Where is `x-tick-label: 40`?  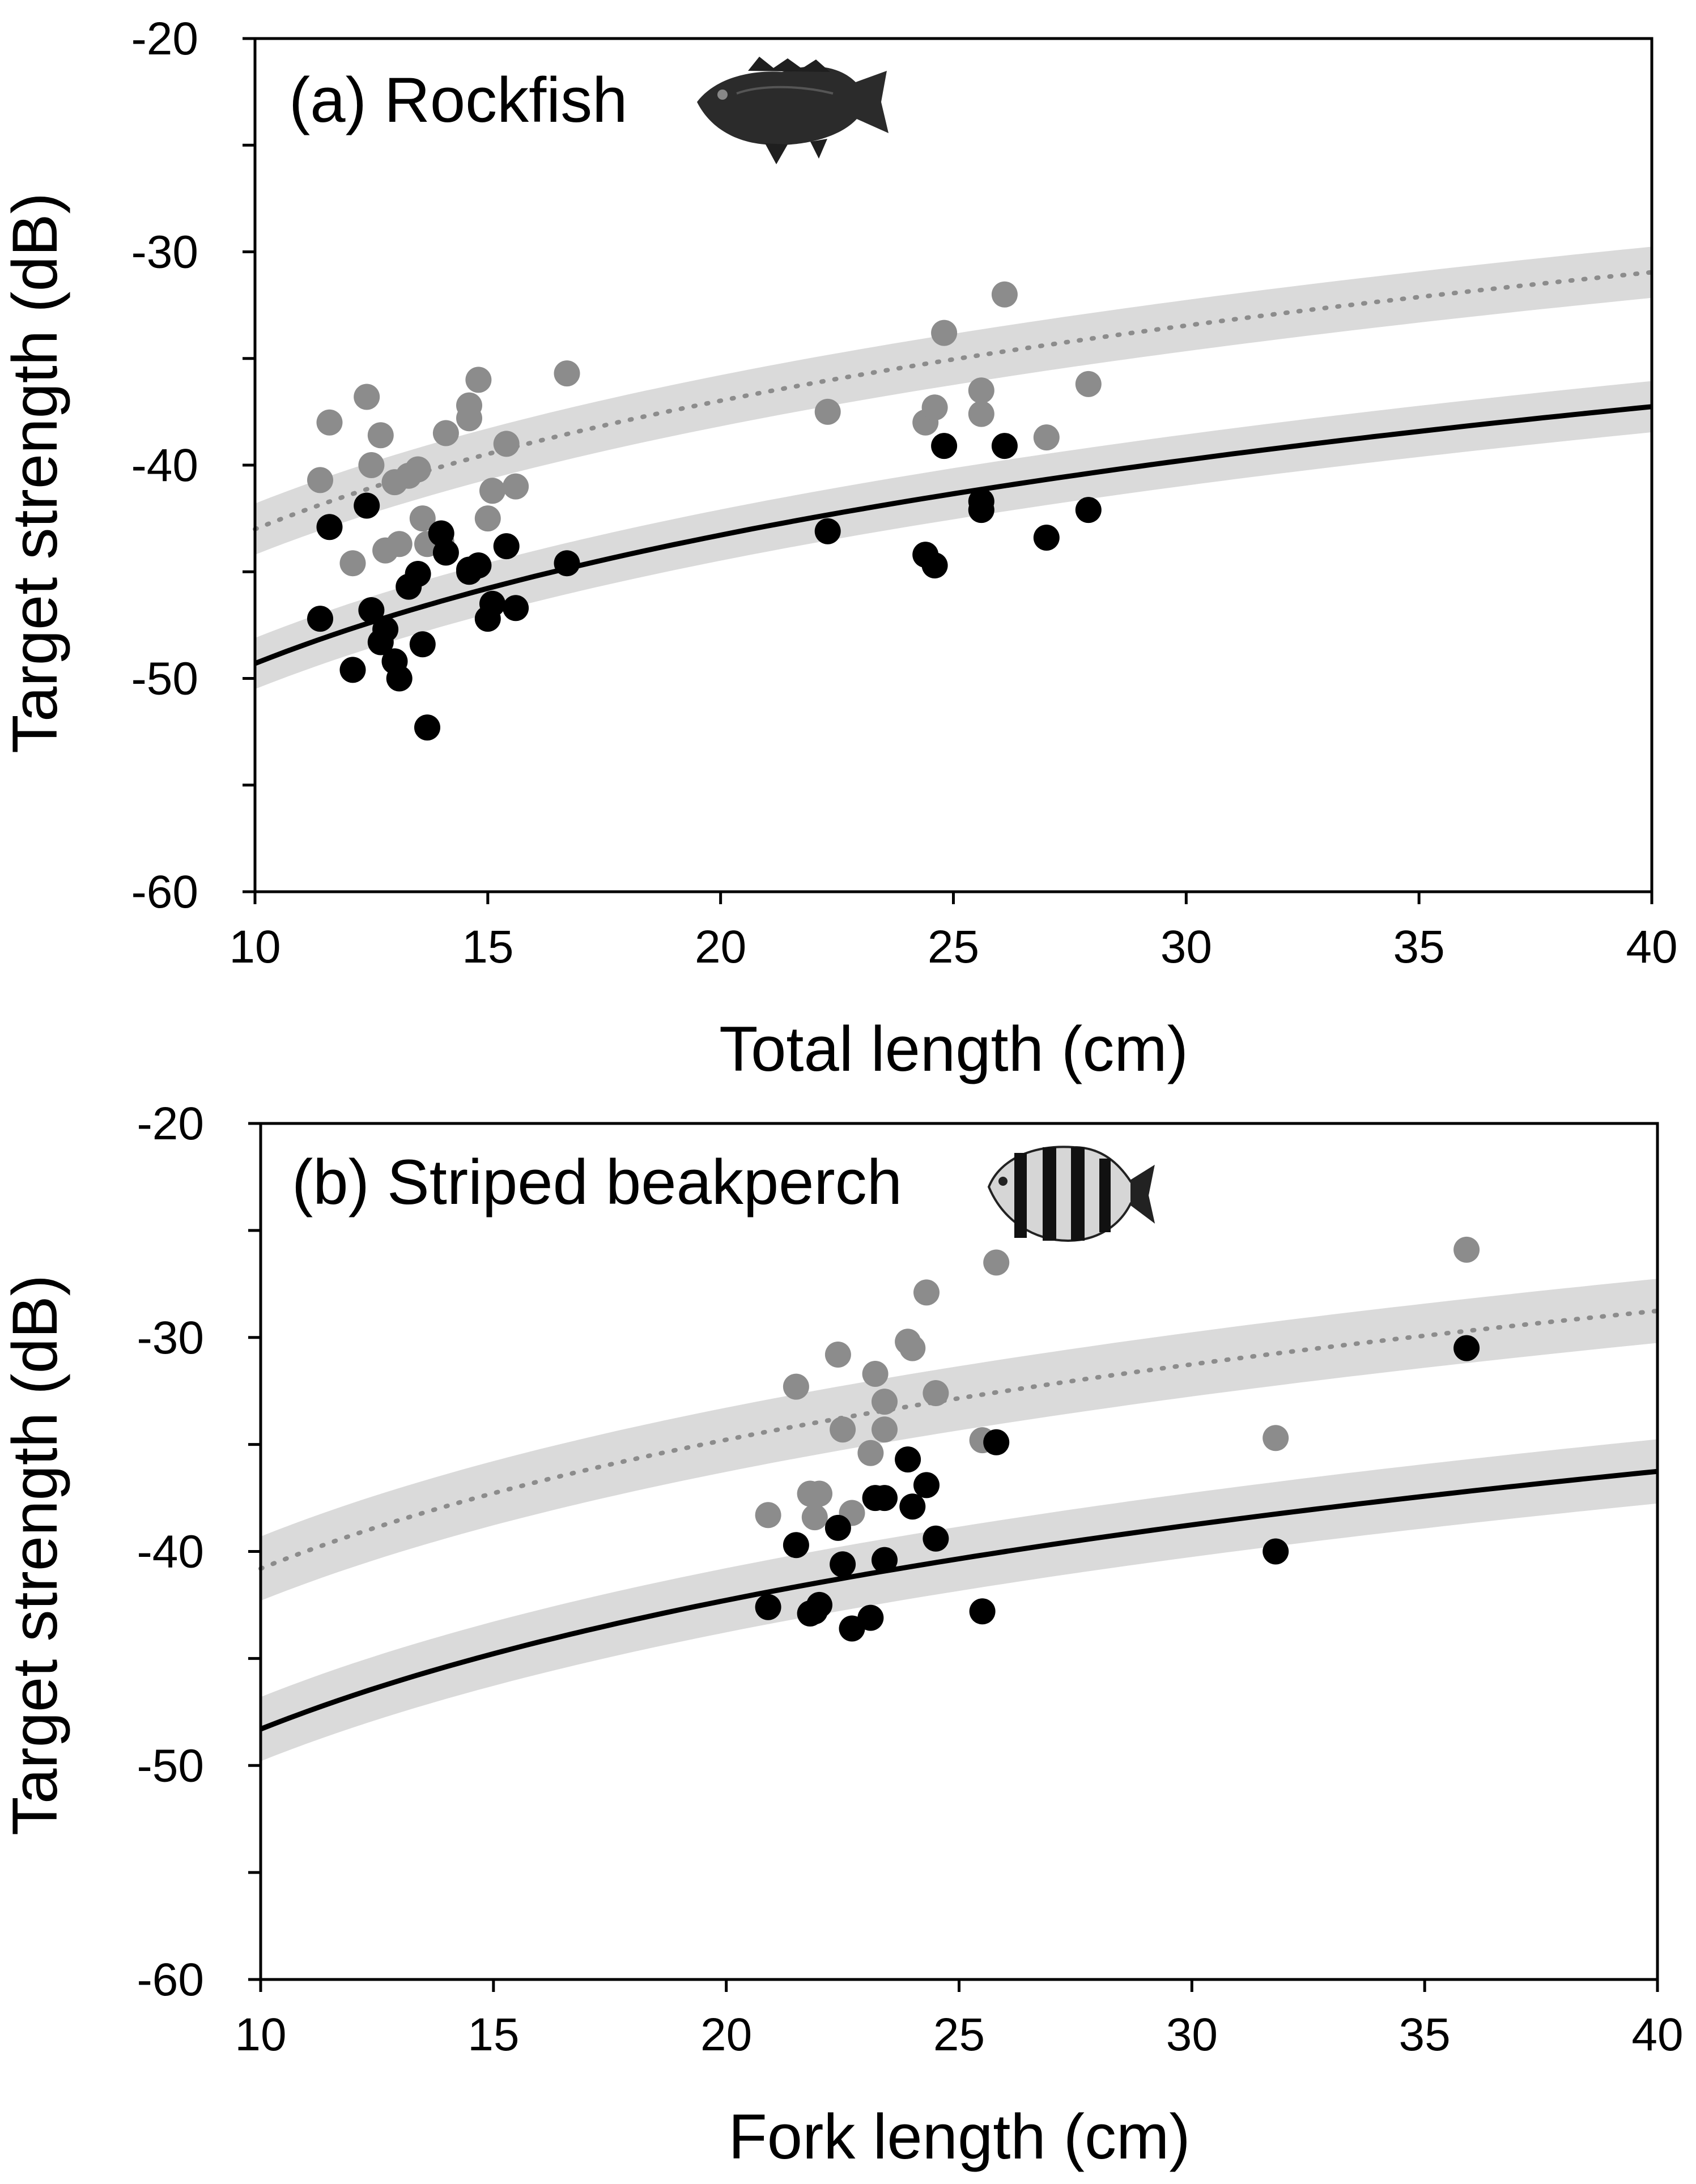
x-tick-label: 40 is located at coordinates (1651, 947).